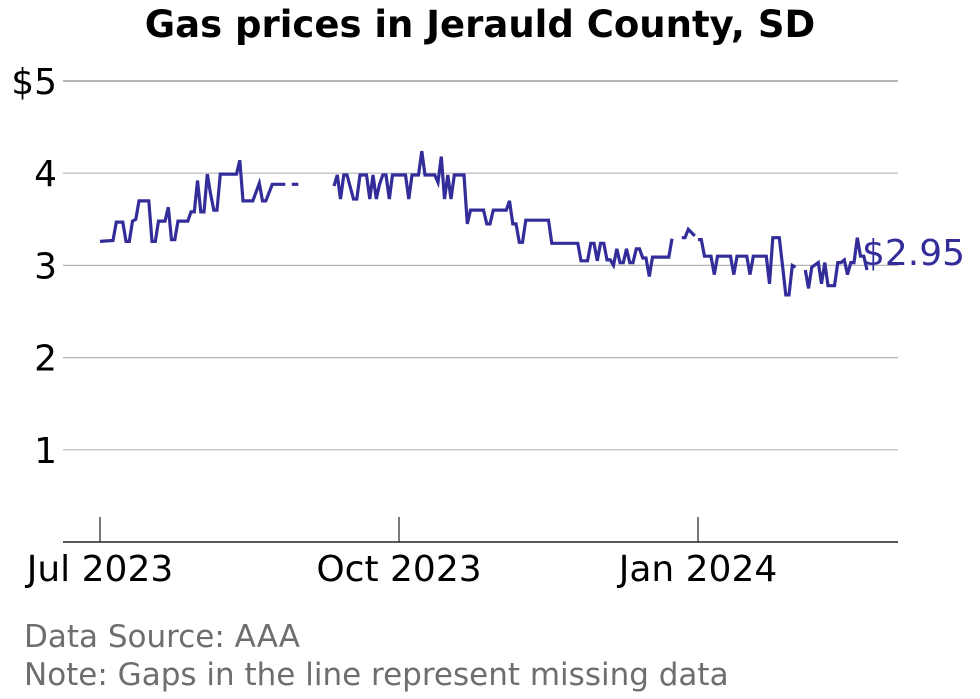  Describe the element at coordinates (45, 174) in the screenshot. I see `y-tick-label: 4` at that location.